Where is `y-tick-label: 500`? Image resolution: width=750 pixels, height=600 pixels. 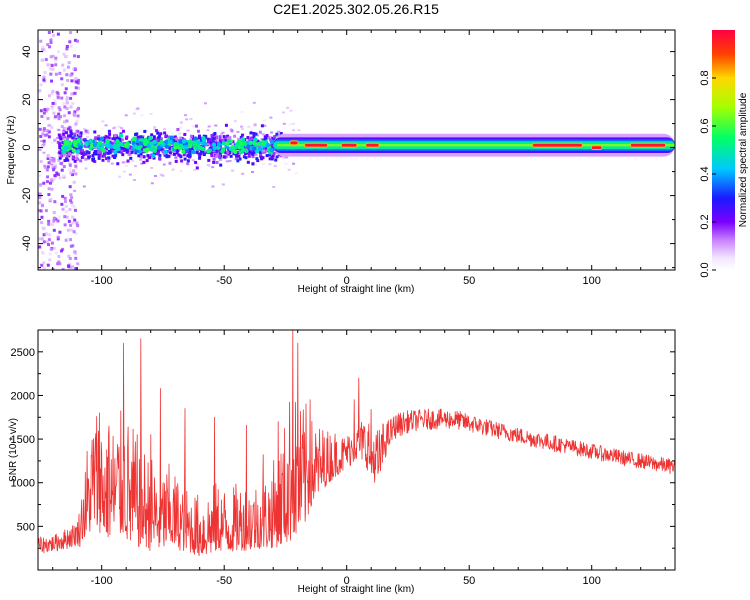 y-tick-label: 500 is located at coordinates (26, 527).